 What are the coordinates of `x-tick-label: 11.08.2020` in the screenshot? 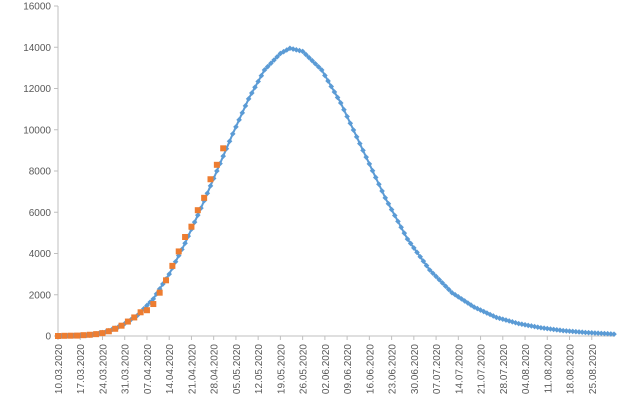 It's located at (548, 369).